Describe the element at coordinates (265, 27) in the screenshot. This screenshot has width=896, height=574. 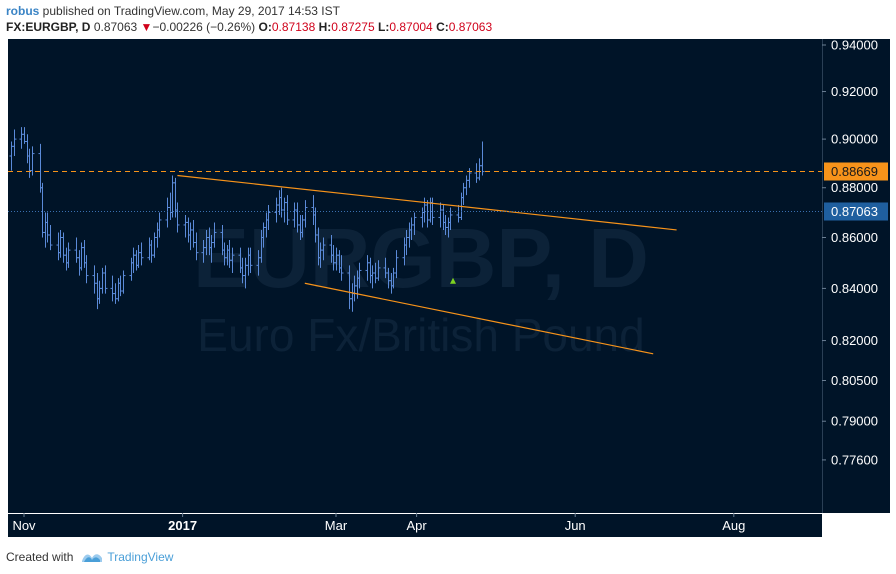
I see `open-label: O:` at that location.